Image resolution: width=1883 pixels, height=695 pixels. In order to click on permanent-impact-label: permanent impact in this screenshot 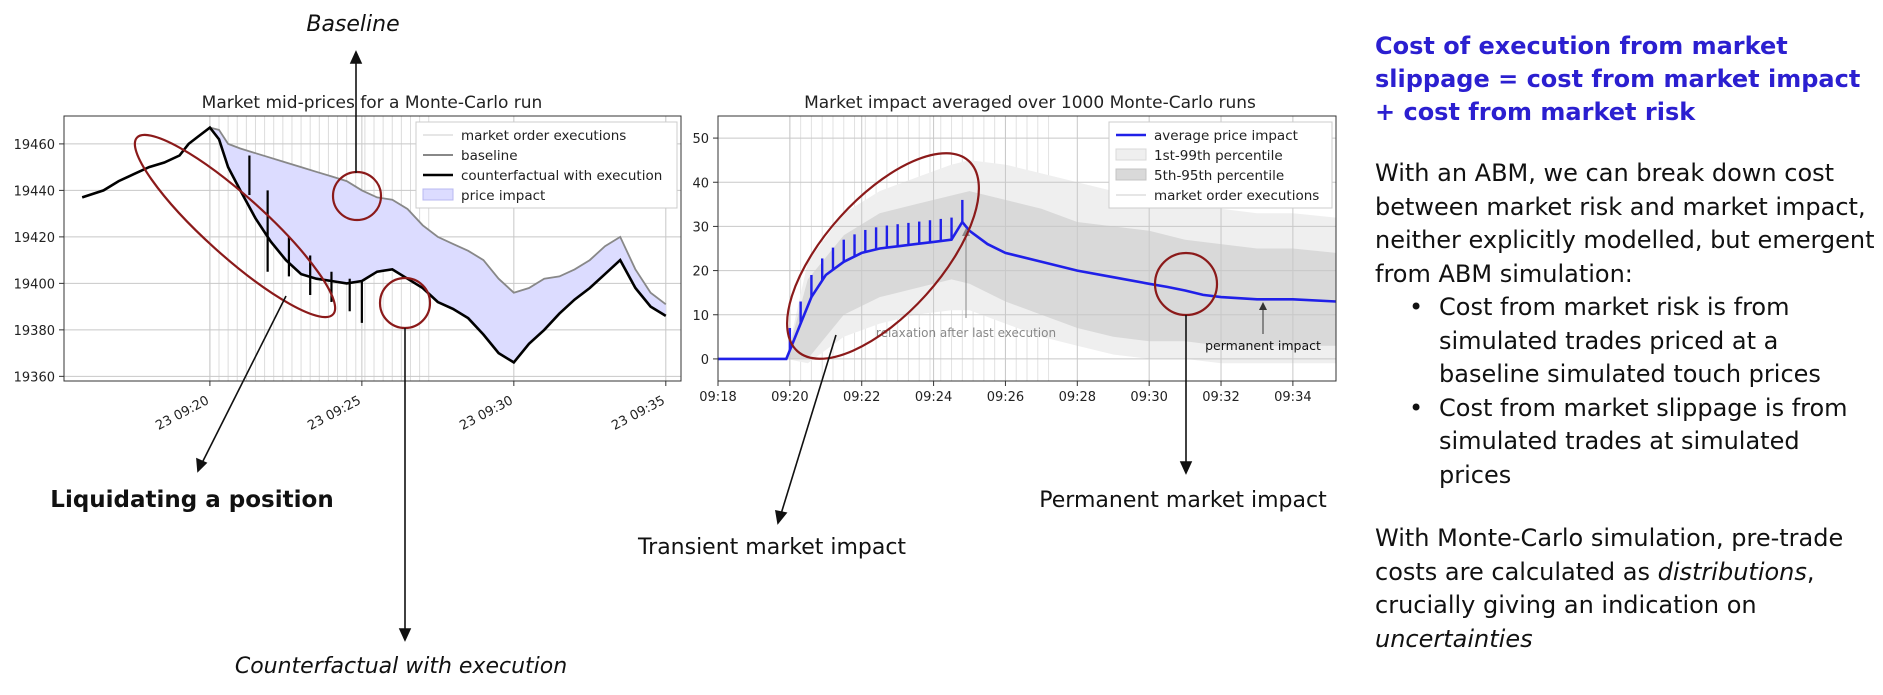, I will do `click(1263, 345)`.